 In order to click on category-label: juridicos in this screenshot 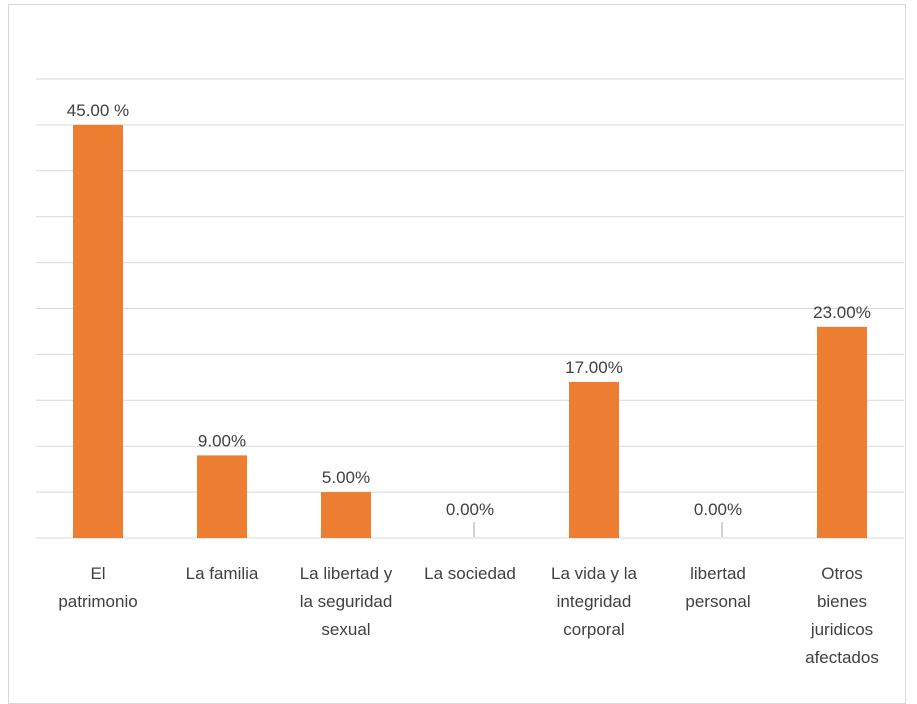, I will do `click(841, 629)`.